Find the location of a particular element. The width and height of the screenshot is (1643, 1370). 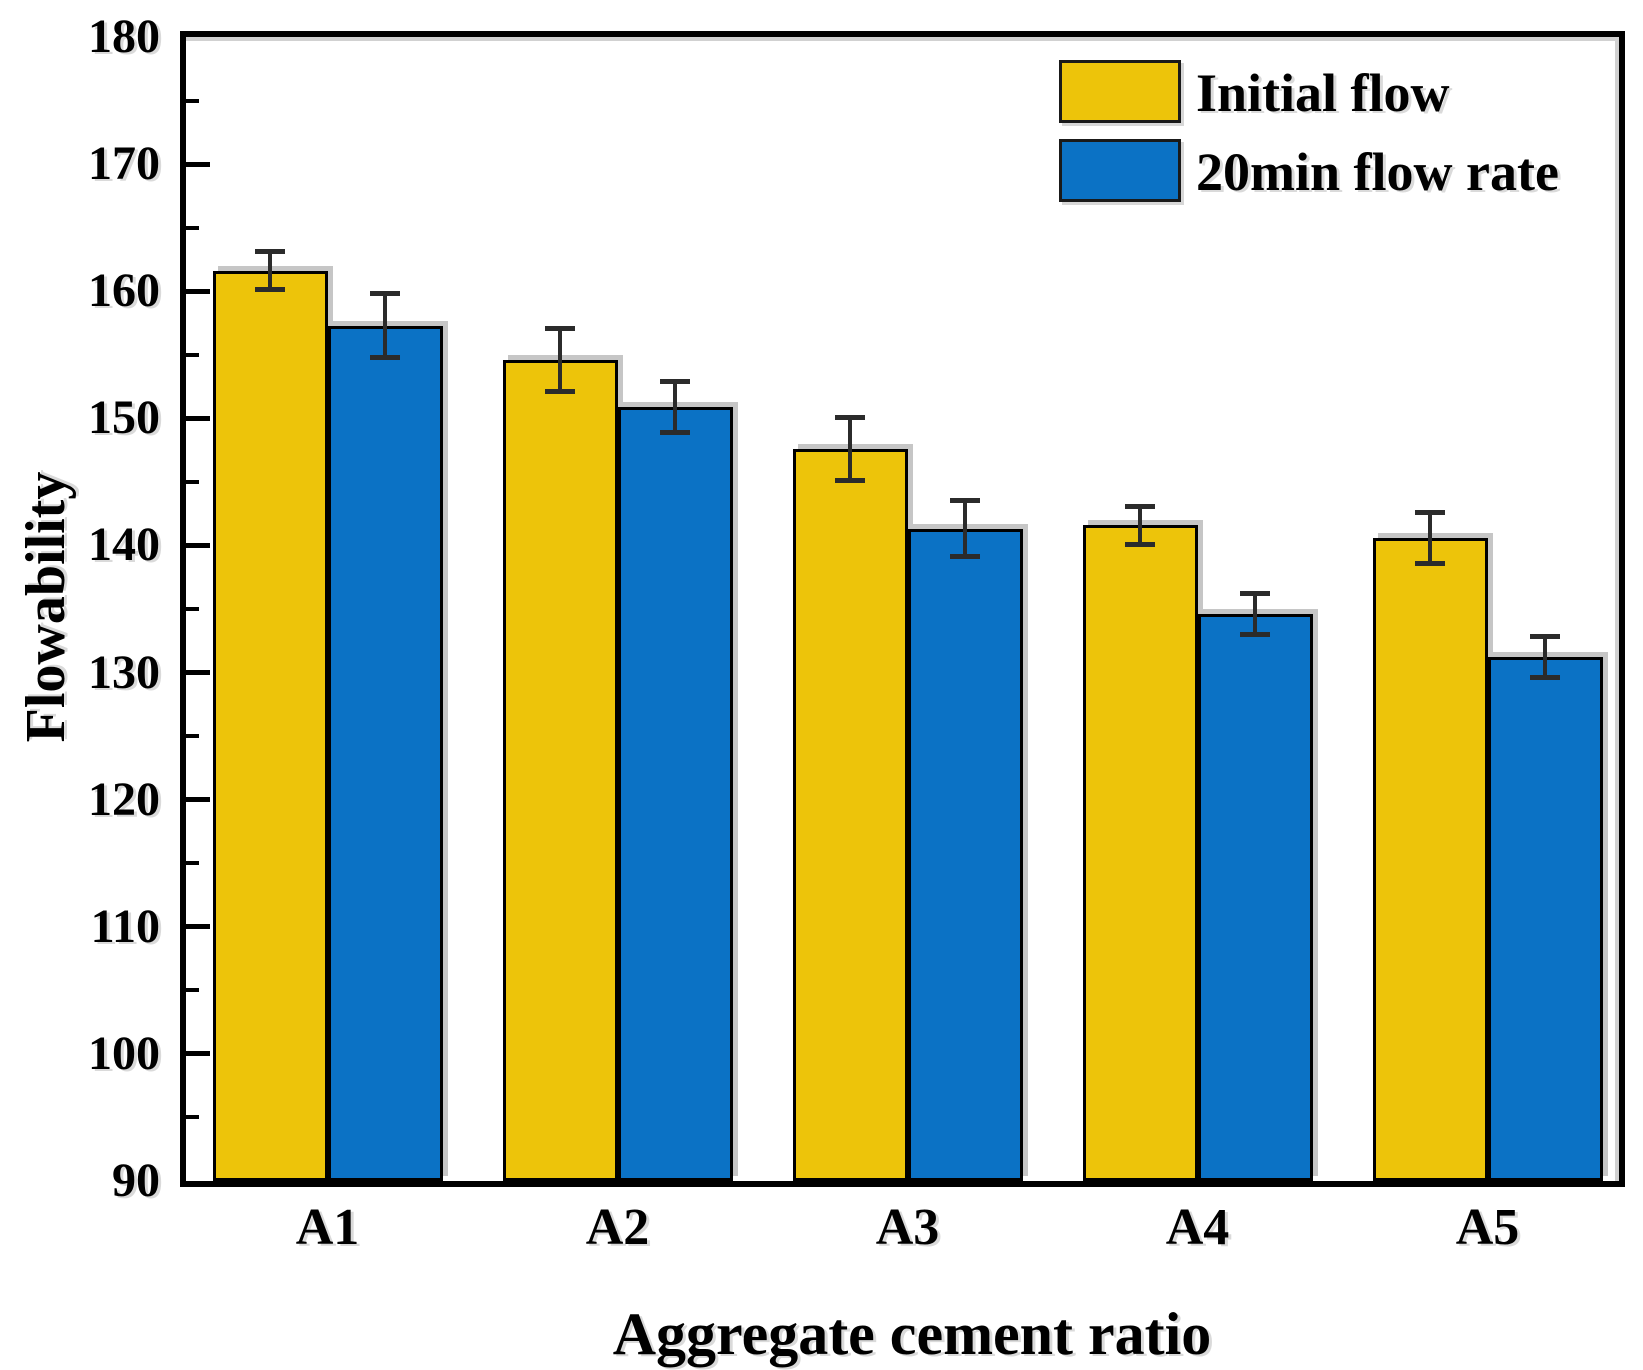

x-tick-label-A2: A2 is located at coordinates (617, 1227).